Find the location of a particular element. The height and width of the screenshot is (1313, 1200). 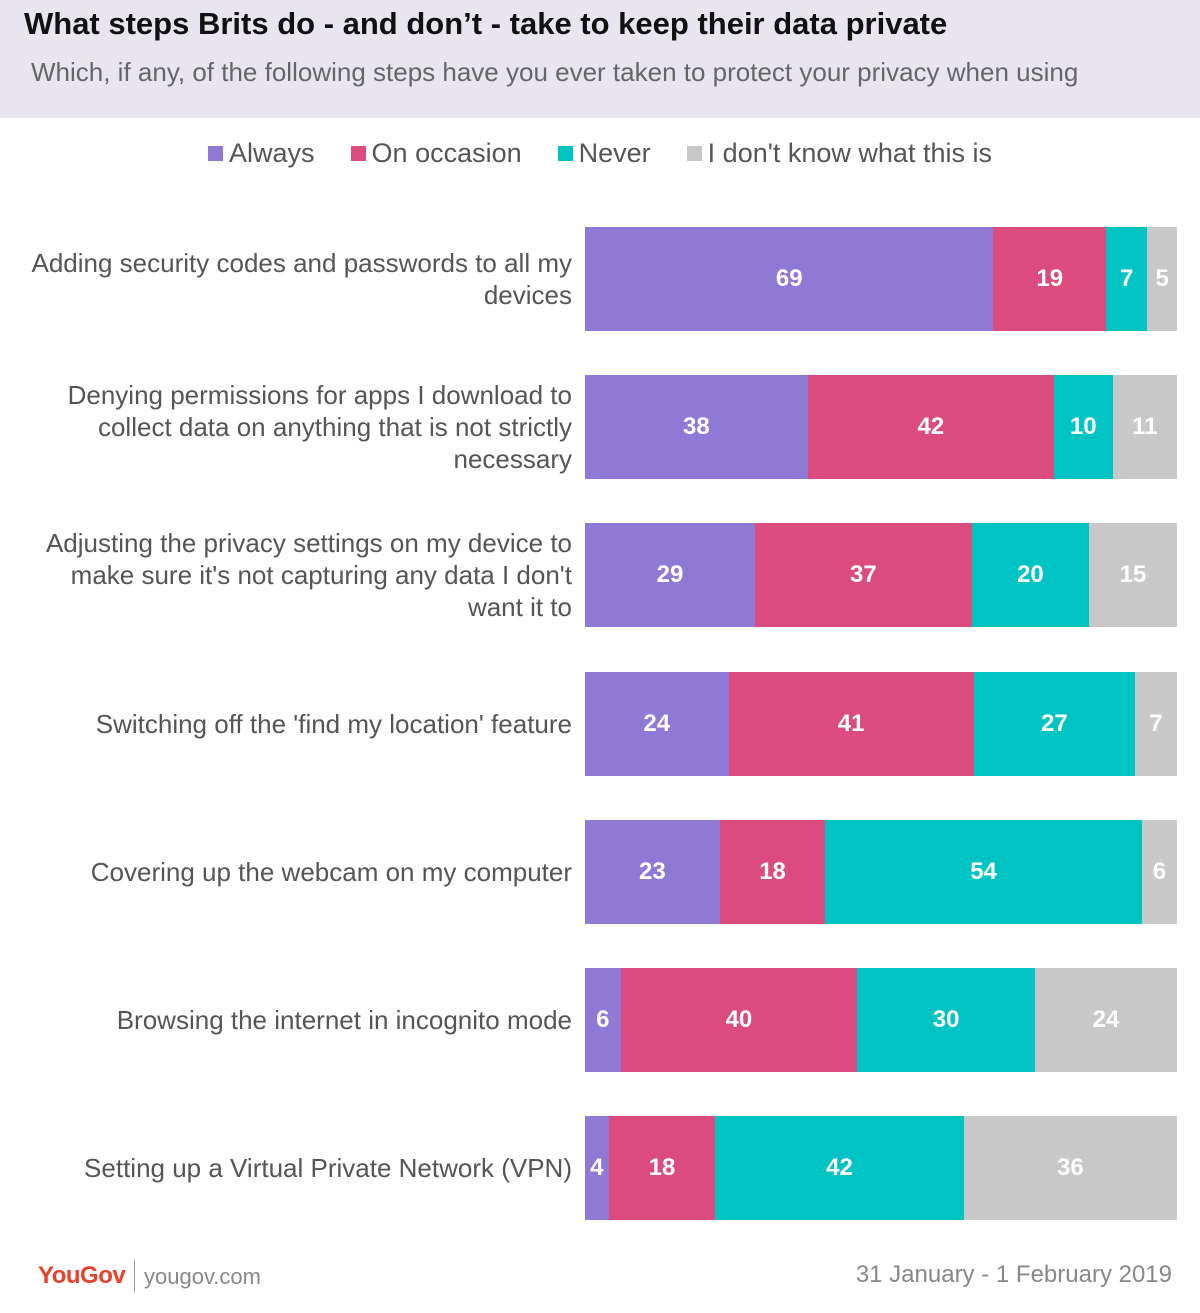

bar-segment: 10 is located at coordinates (1083, 427).